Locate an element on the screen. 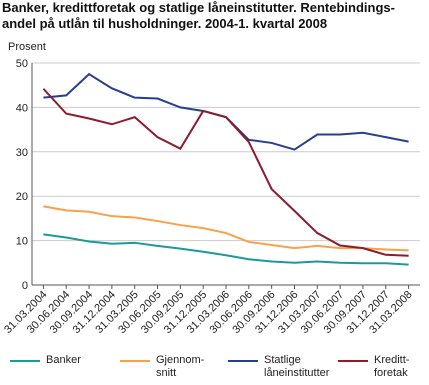 The width and height of the screenshot is (429, 385). legend-label: Gjennom- snitt is located at coordinates (180, 366).